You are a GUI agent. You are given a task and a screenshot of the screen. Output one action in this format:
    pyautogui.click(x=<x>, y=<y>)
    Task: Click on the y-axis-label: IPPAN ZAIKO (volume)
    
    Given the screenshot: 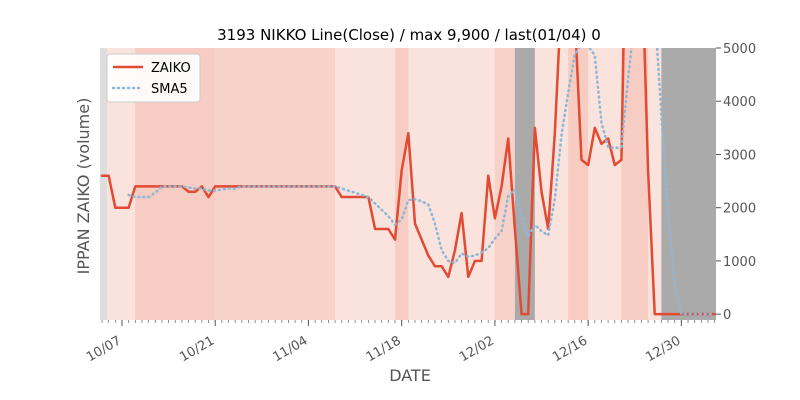 What is the action you would take?
    pyautogui.click(x=83, y=186)
    